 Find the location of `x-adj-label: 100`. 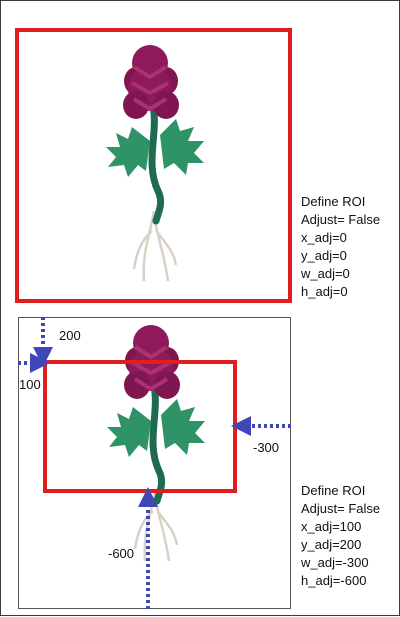

x-adj-label: 100 is located at coordinates (30, 384).